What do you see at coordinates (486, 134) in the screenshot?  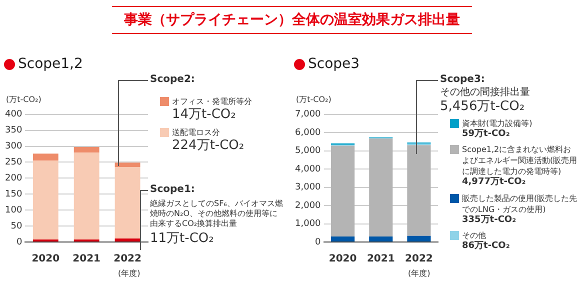 I see `text: 59万t-CO₂` at bounding box center [486, 134].